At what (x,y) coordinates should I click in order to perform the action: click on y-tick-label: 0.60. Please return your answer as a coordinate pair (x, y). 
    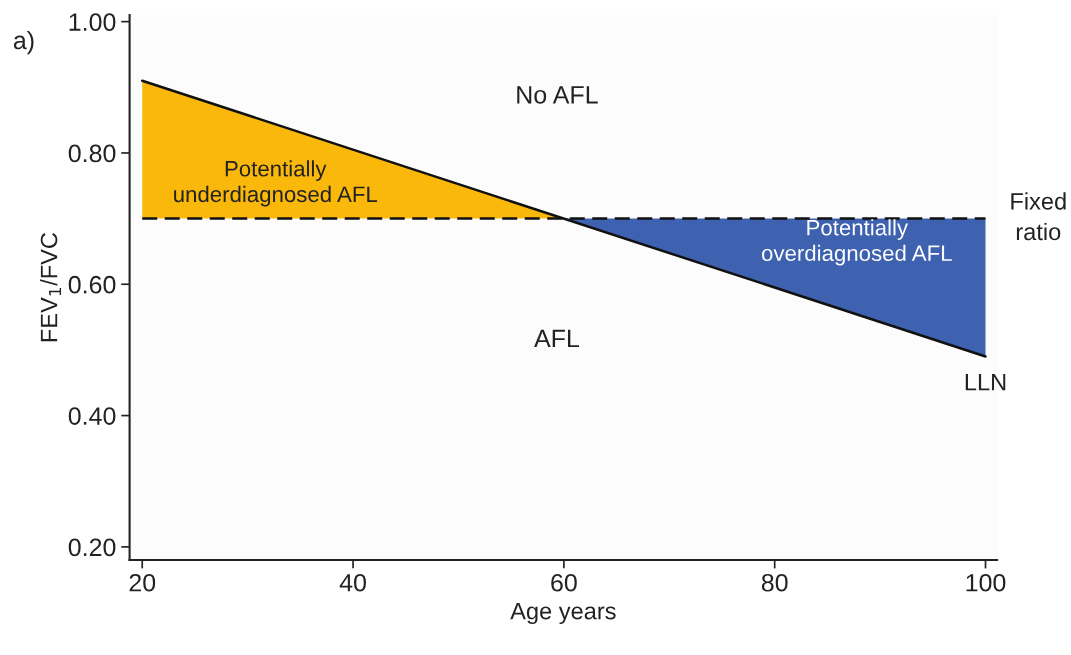
    Looking at the image, I should click on (92, 284).